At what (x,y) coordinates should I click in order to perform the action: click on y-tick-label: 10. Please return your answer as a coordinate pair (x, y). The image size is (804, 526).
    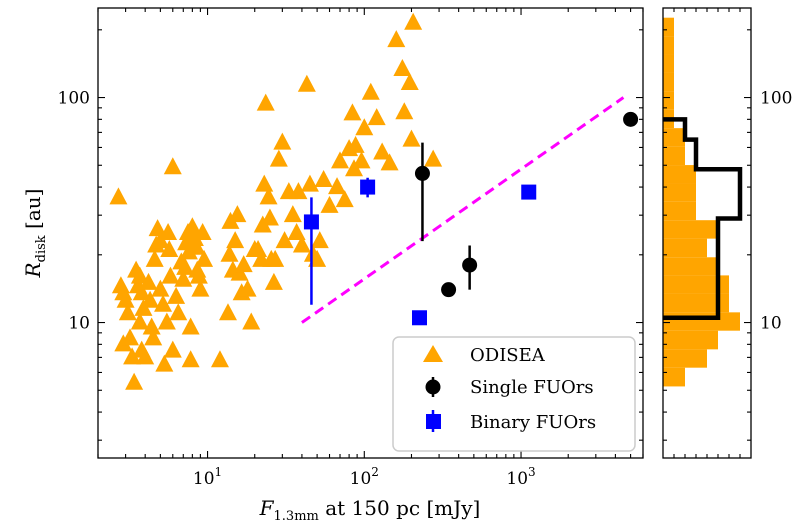
    Looking at the image, I should click on (79, 324).